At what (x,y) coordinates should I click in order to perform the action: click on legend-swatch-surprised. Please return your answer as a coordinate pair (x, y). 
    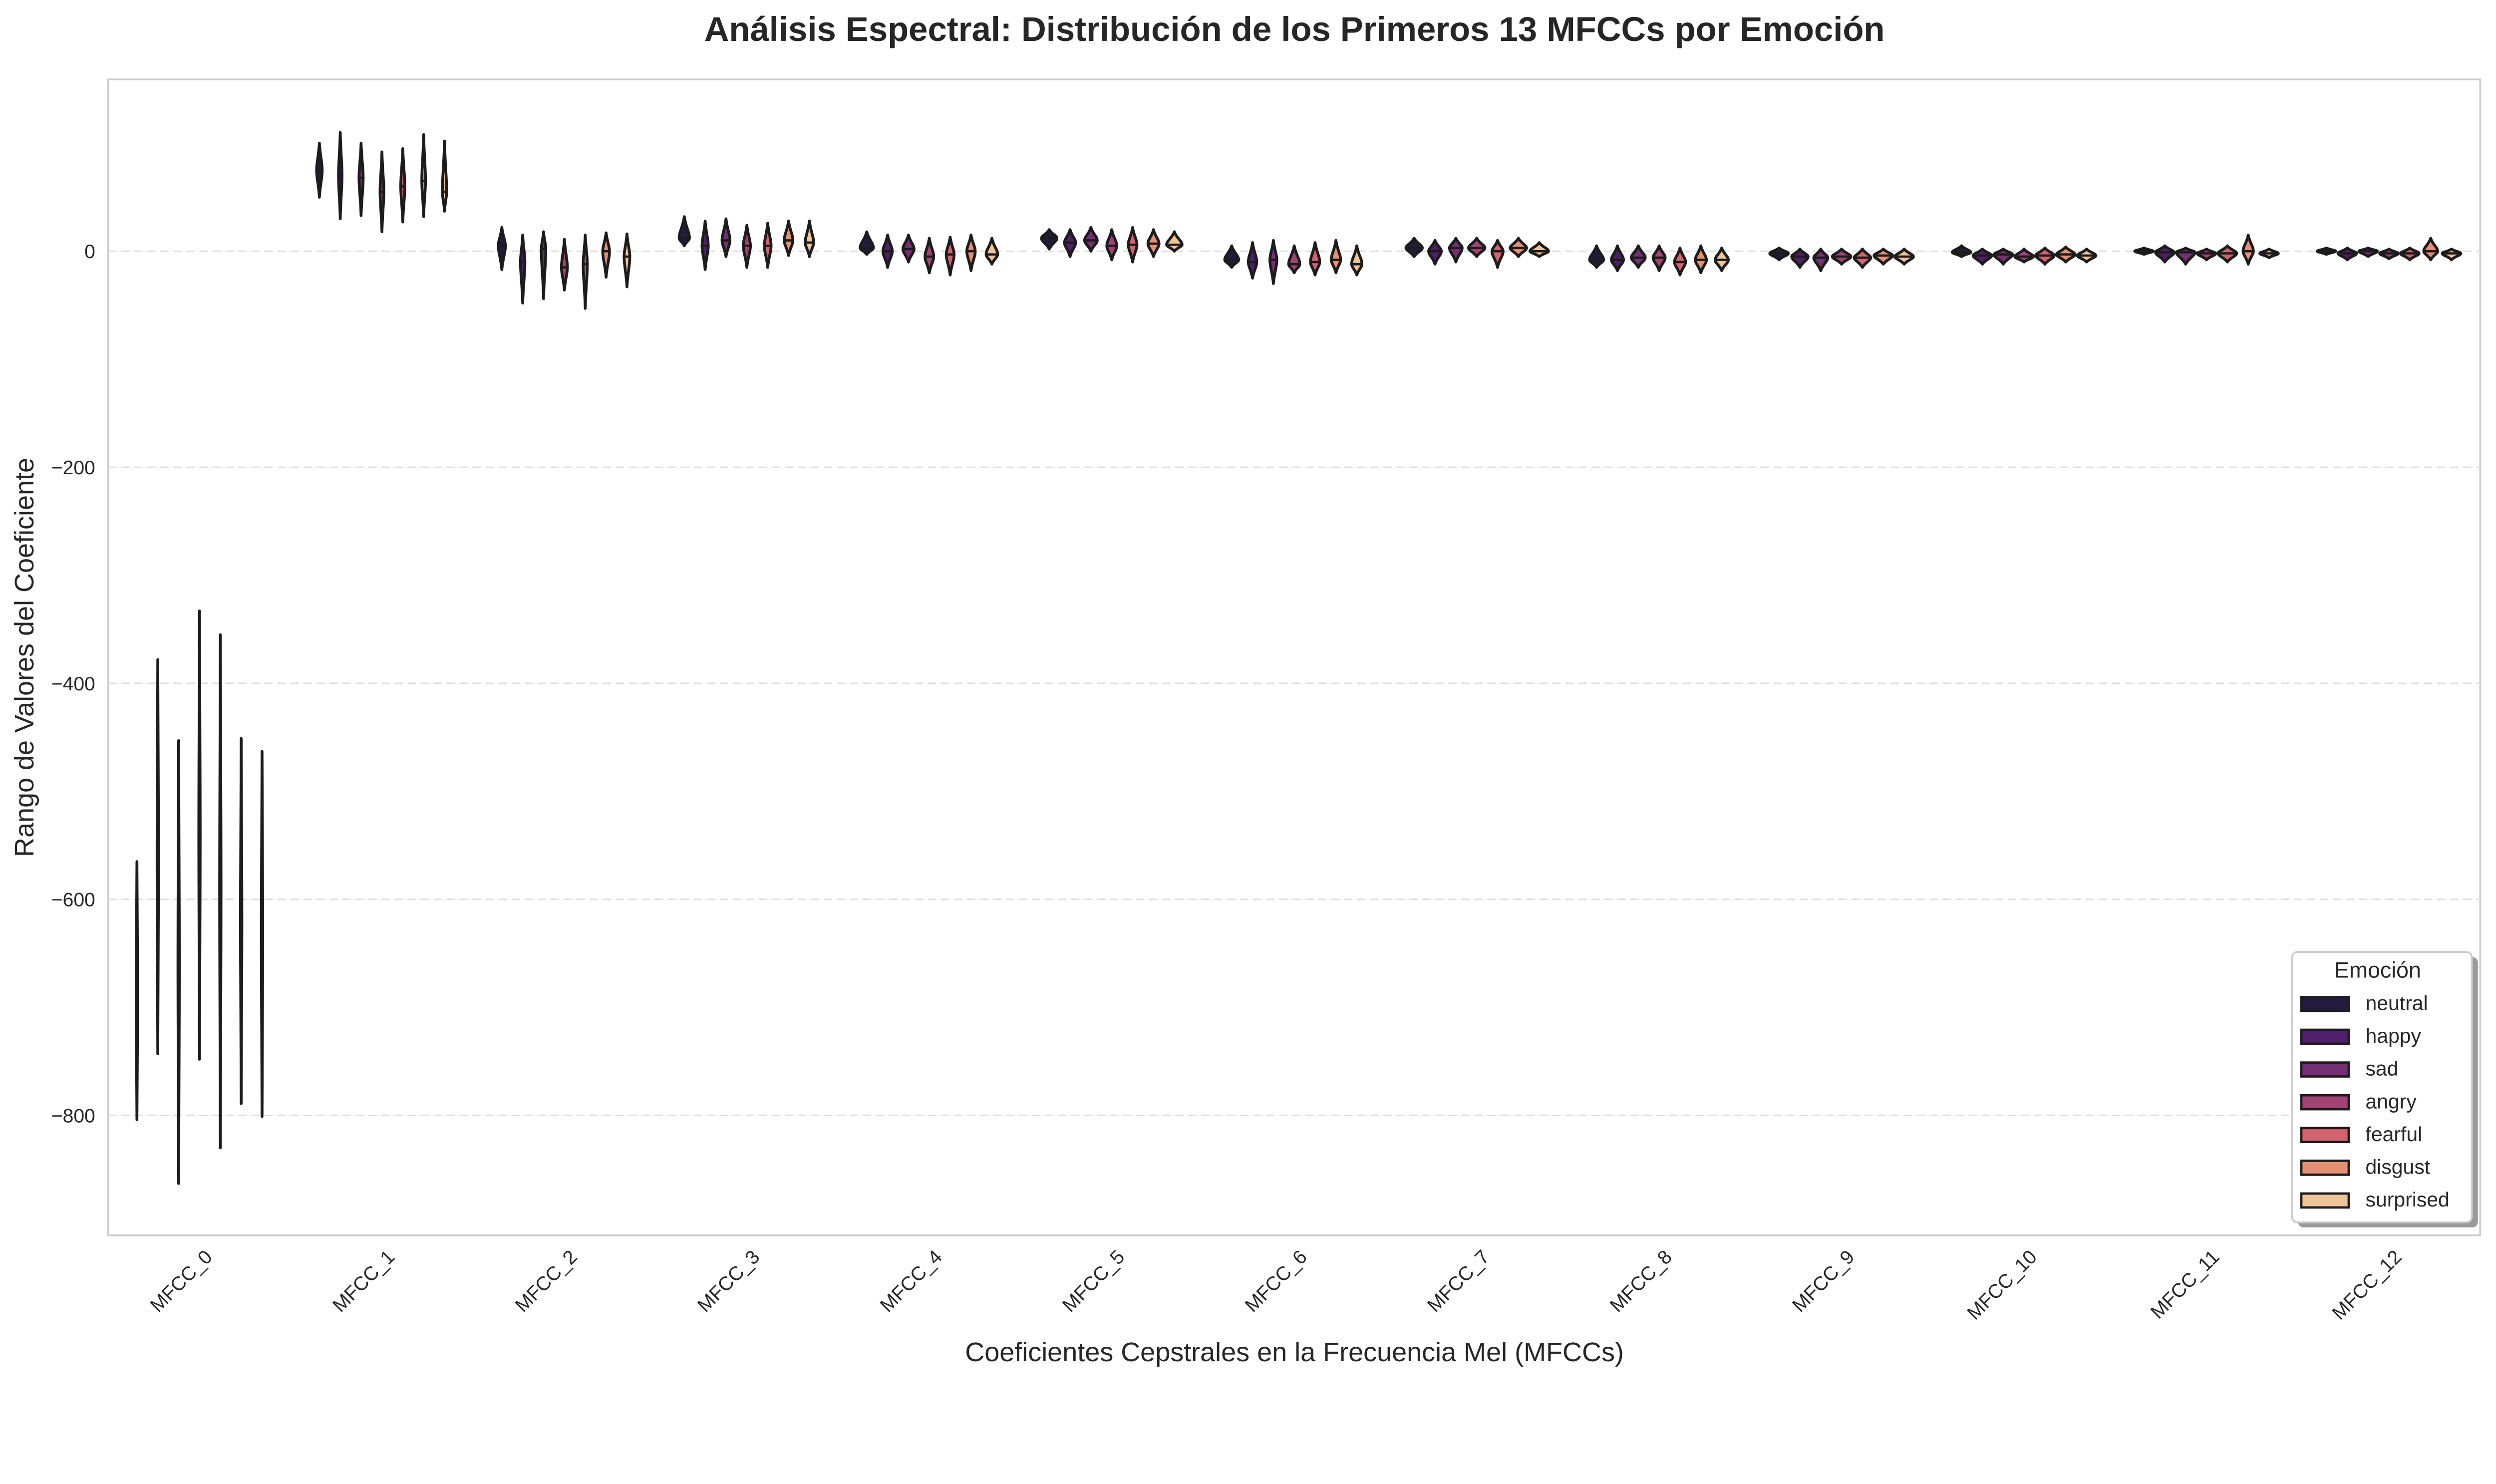
    Looking at the image, I should click on (2325, 1201).